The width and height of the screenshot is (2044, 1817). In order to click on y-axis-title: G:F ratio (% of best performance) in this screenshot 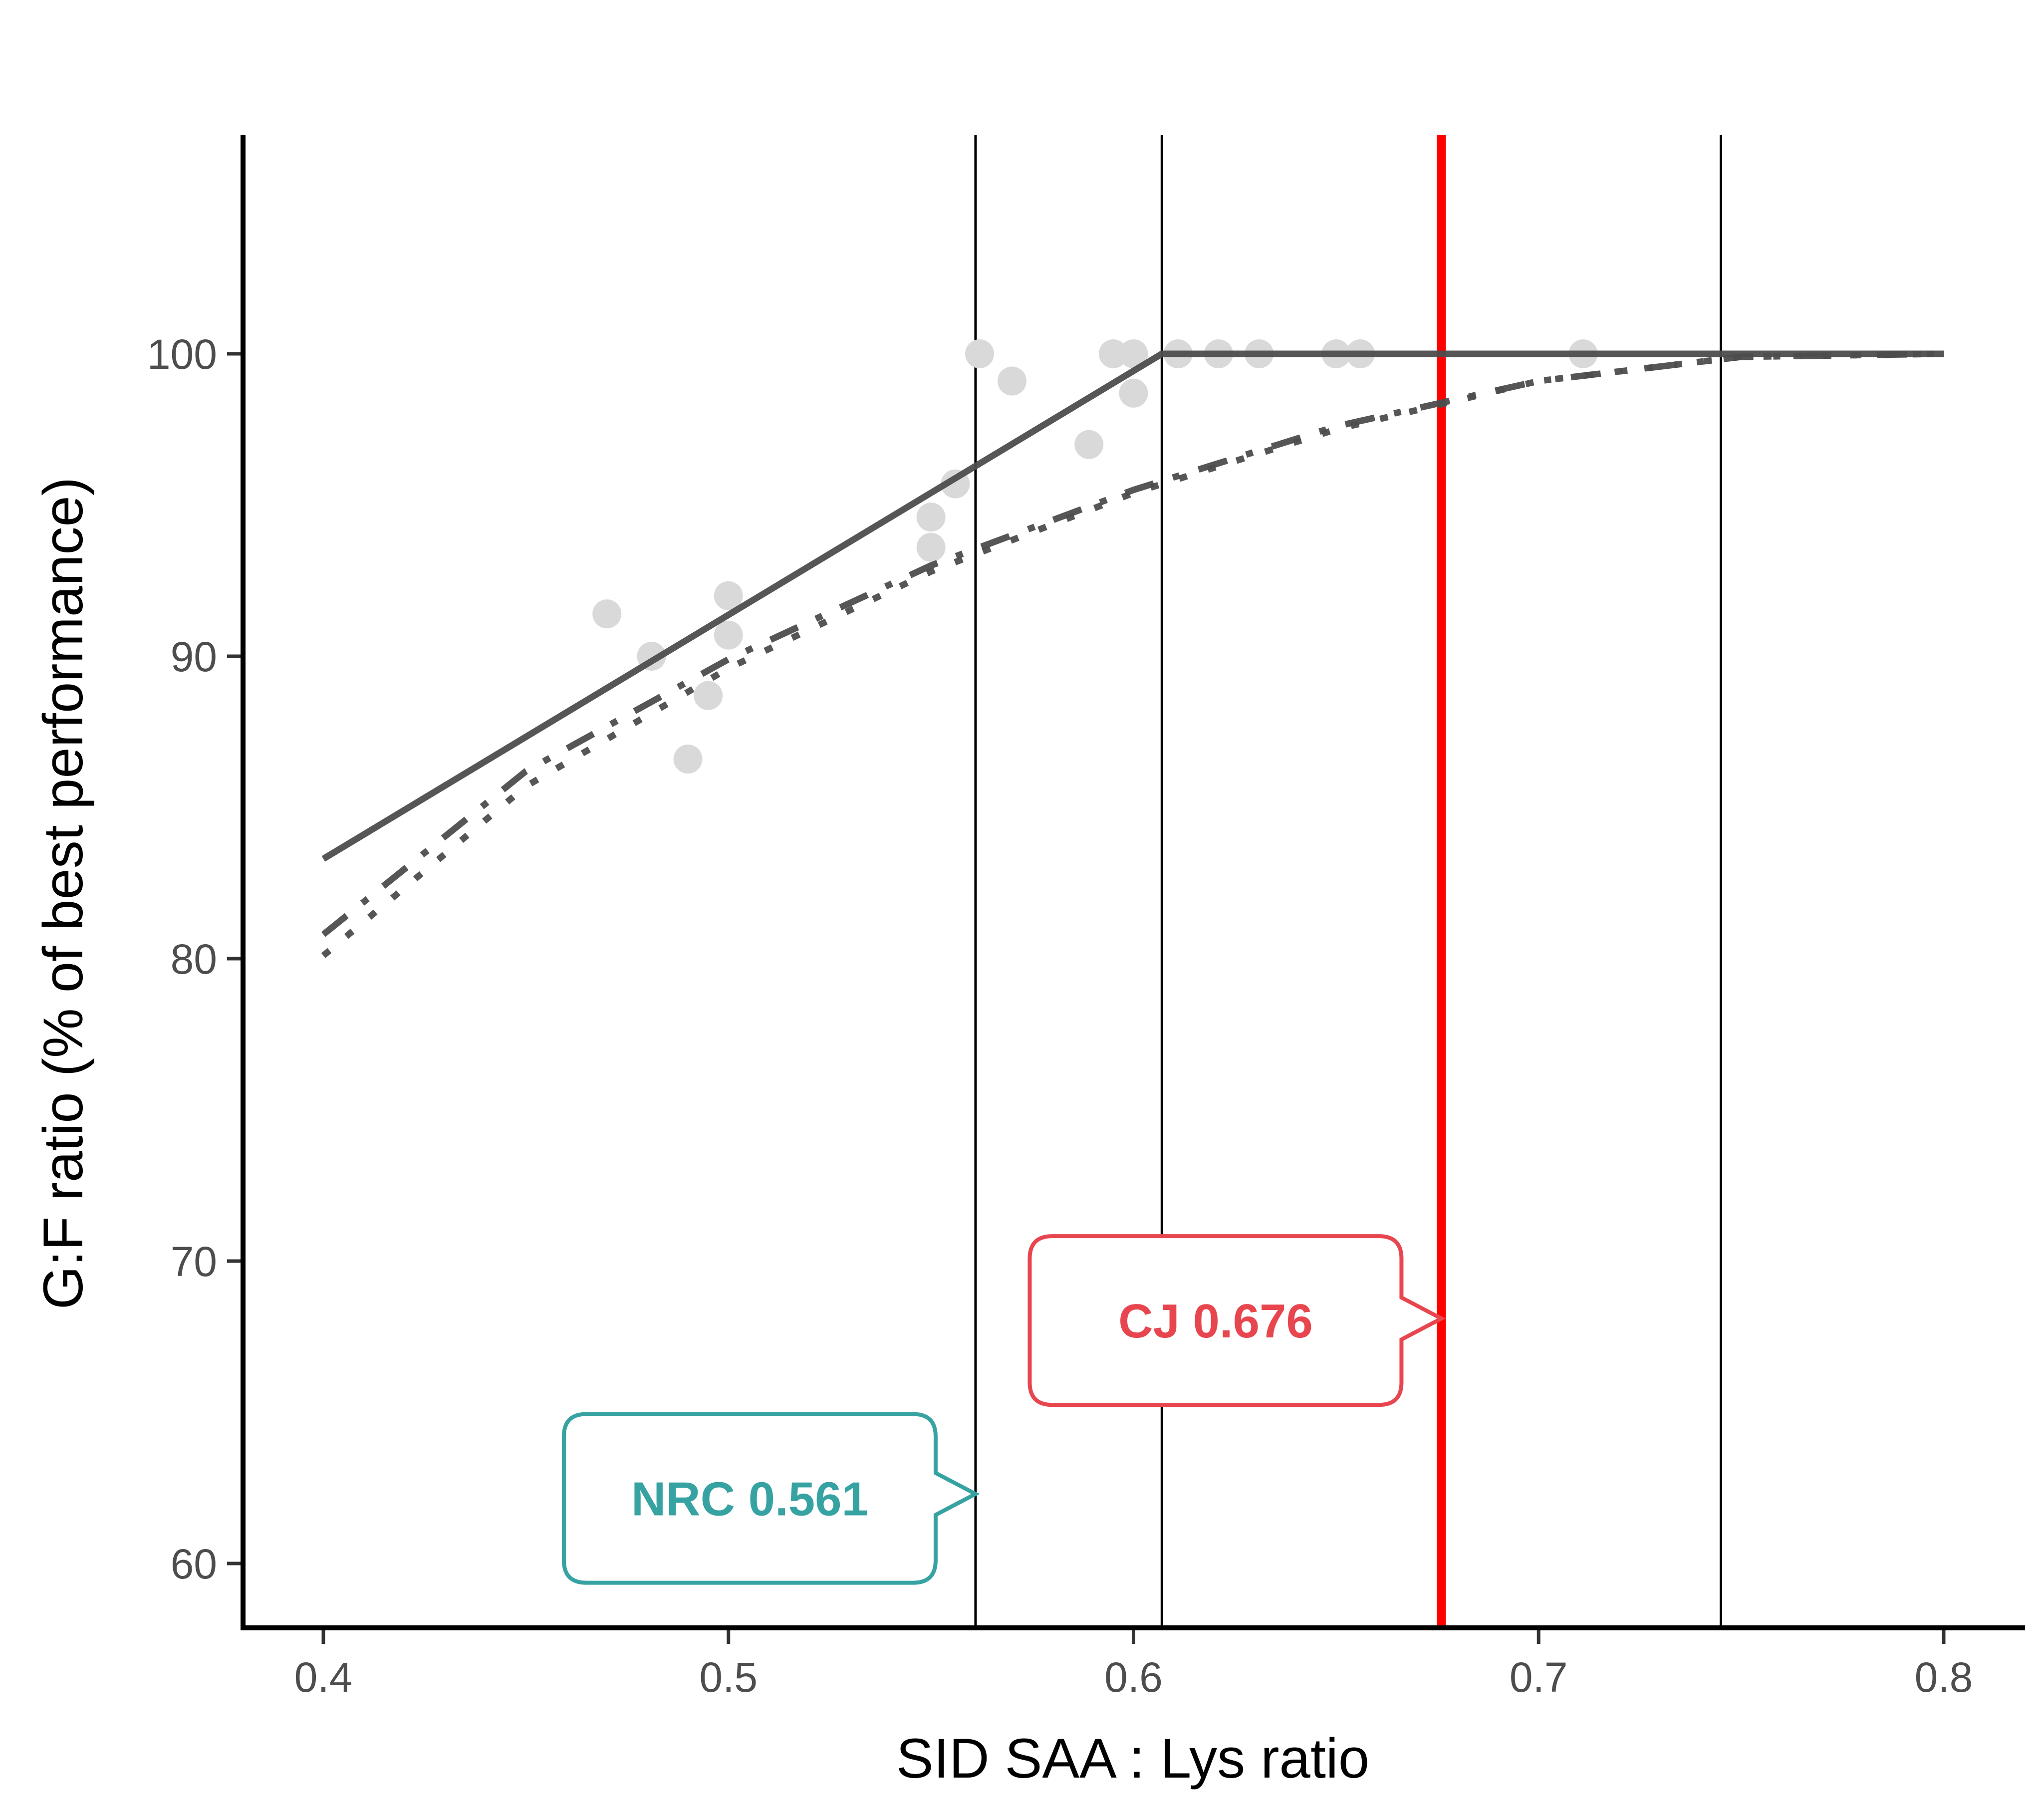, I will do `click(63, 893)`.